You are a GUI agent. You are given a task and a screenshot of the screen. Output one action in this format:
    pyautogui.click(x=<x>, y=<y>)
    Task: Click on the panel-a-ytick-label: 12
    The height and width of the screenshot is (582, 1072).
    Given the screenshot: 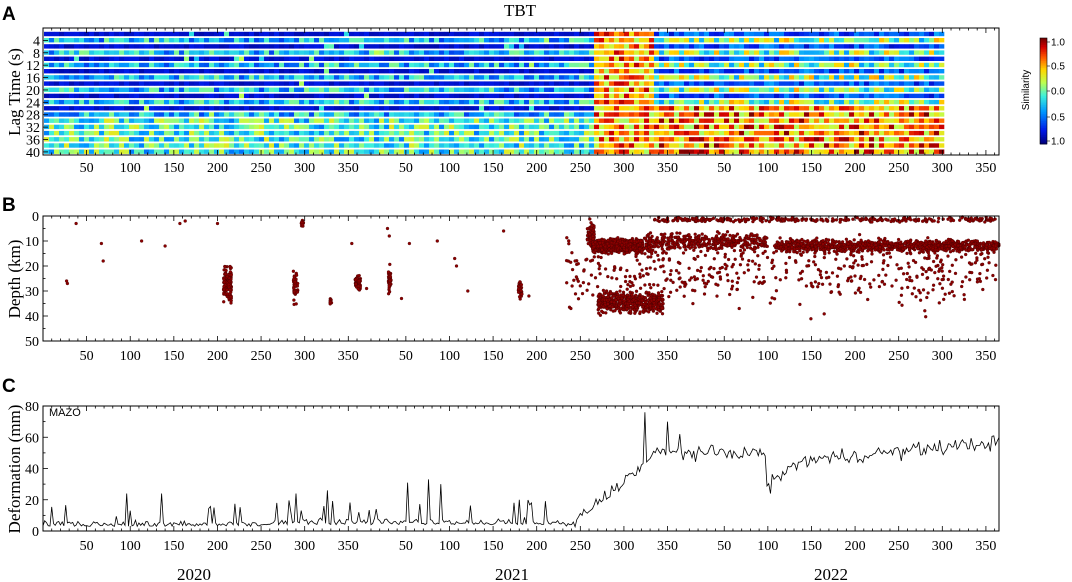 What is the action you would take?
    pyautogui.click(x=33, y=66)
    